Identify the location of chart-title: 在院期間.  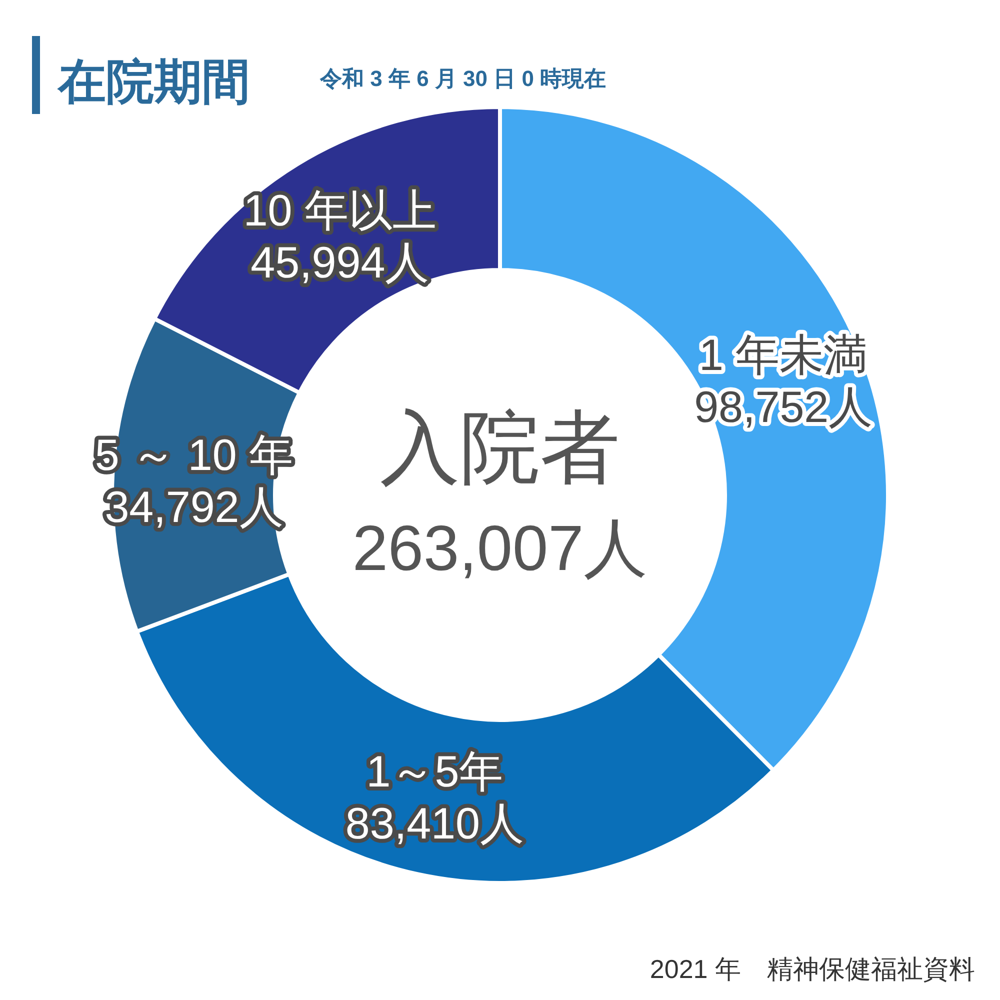
(153, 82).